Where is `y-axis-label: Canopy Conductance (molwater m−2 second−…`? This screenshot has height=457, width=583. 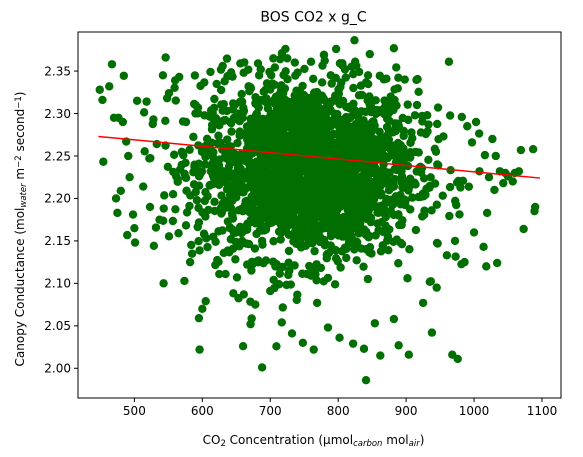
y-axis-label: Canopy Conductance (molwater m−2 second−… is located at coordinates (21, 229).